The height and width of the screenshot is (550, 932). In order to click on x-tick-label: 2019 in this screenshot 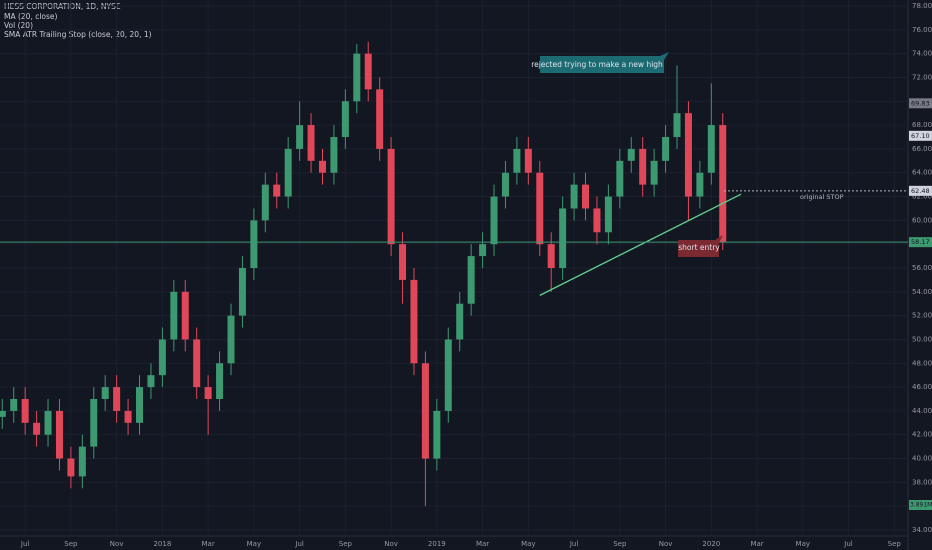, I will do `click(437, 544)`.